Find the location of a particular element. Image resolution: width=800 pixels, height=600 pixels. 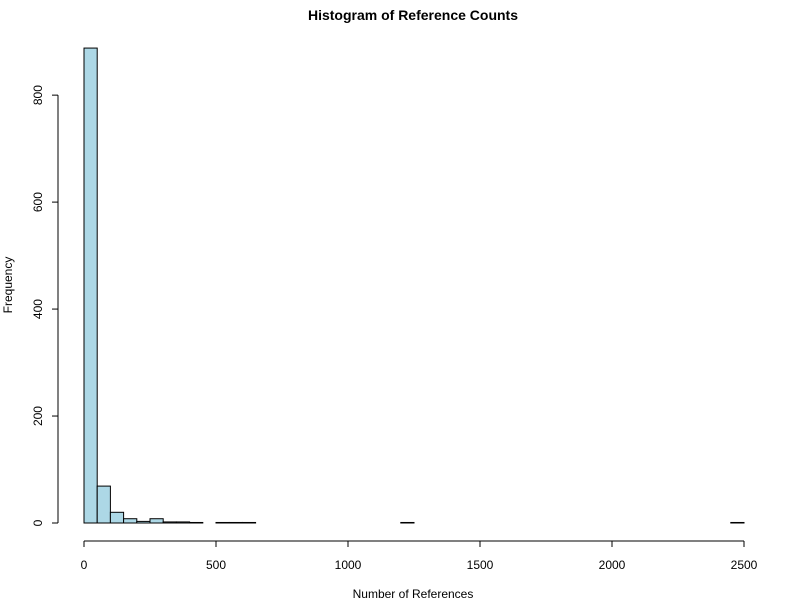

y-tick-label: 800 is located at coordinates (38, 95).